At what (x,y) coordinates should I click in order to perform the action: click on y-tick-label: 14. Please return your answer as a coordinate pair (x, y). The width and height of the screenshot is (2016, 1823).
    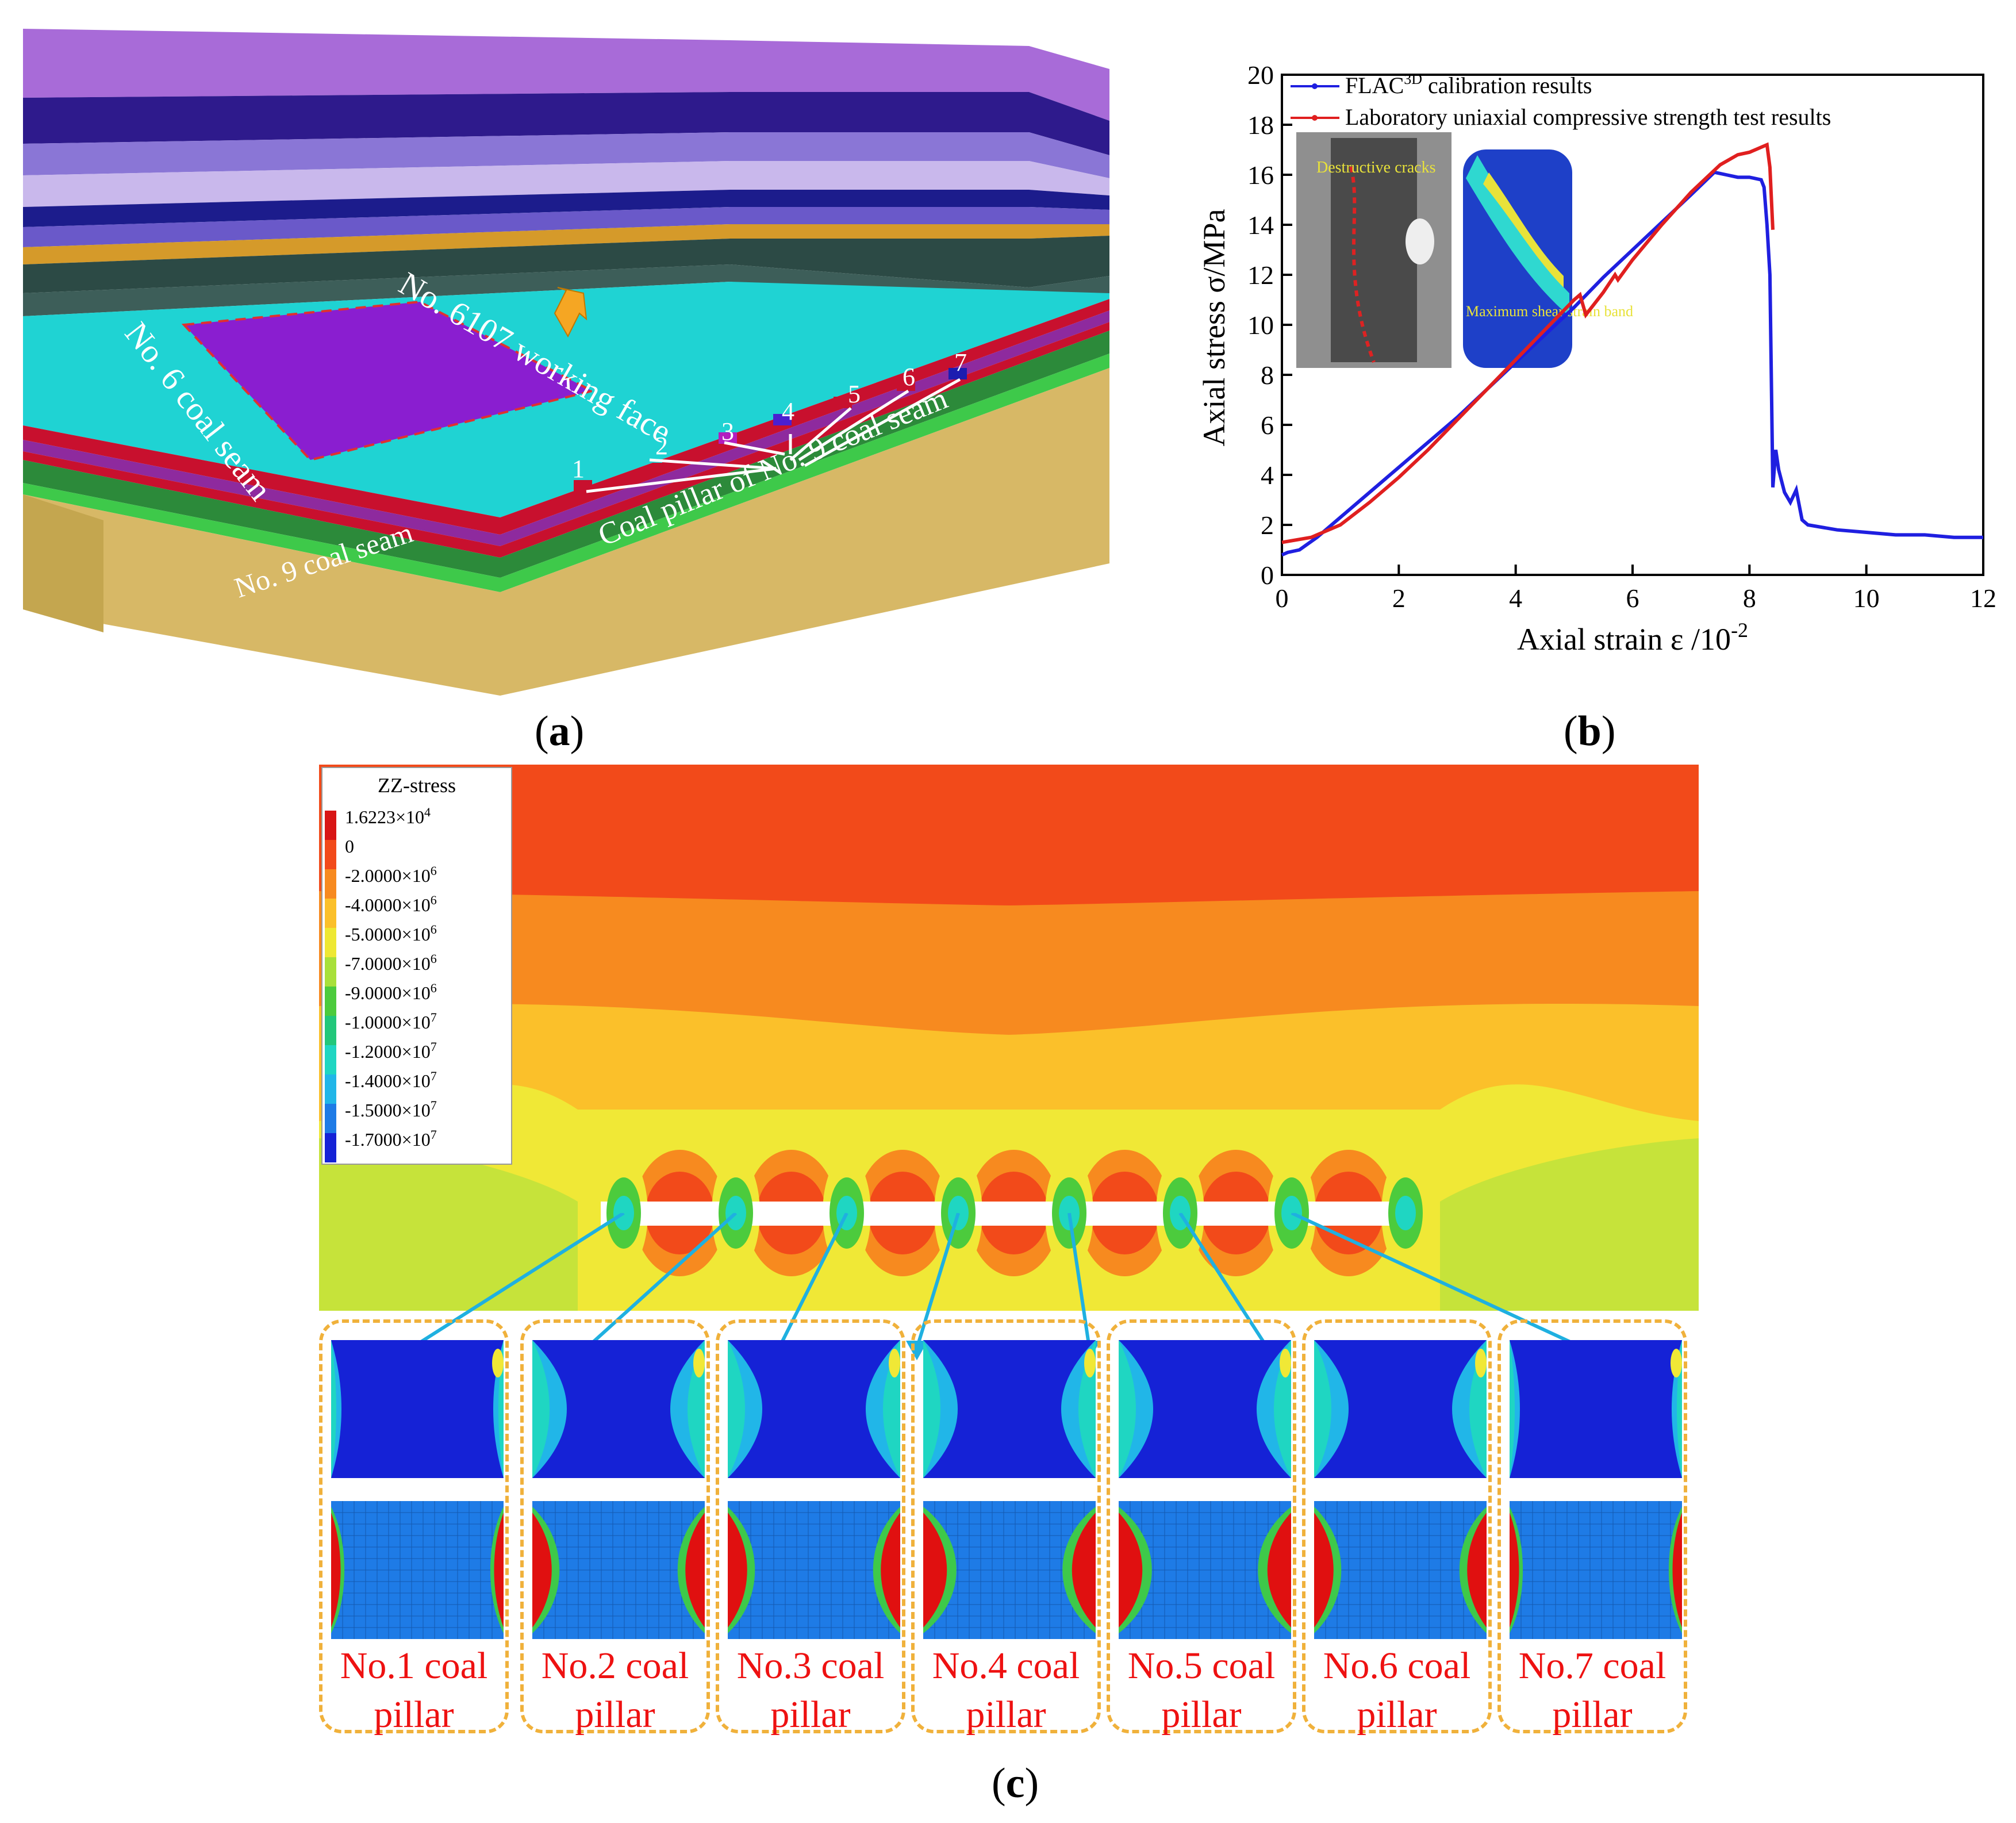
    Looking at the image, I should click on (1260, 225).